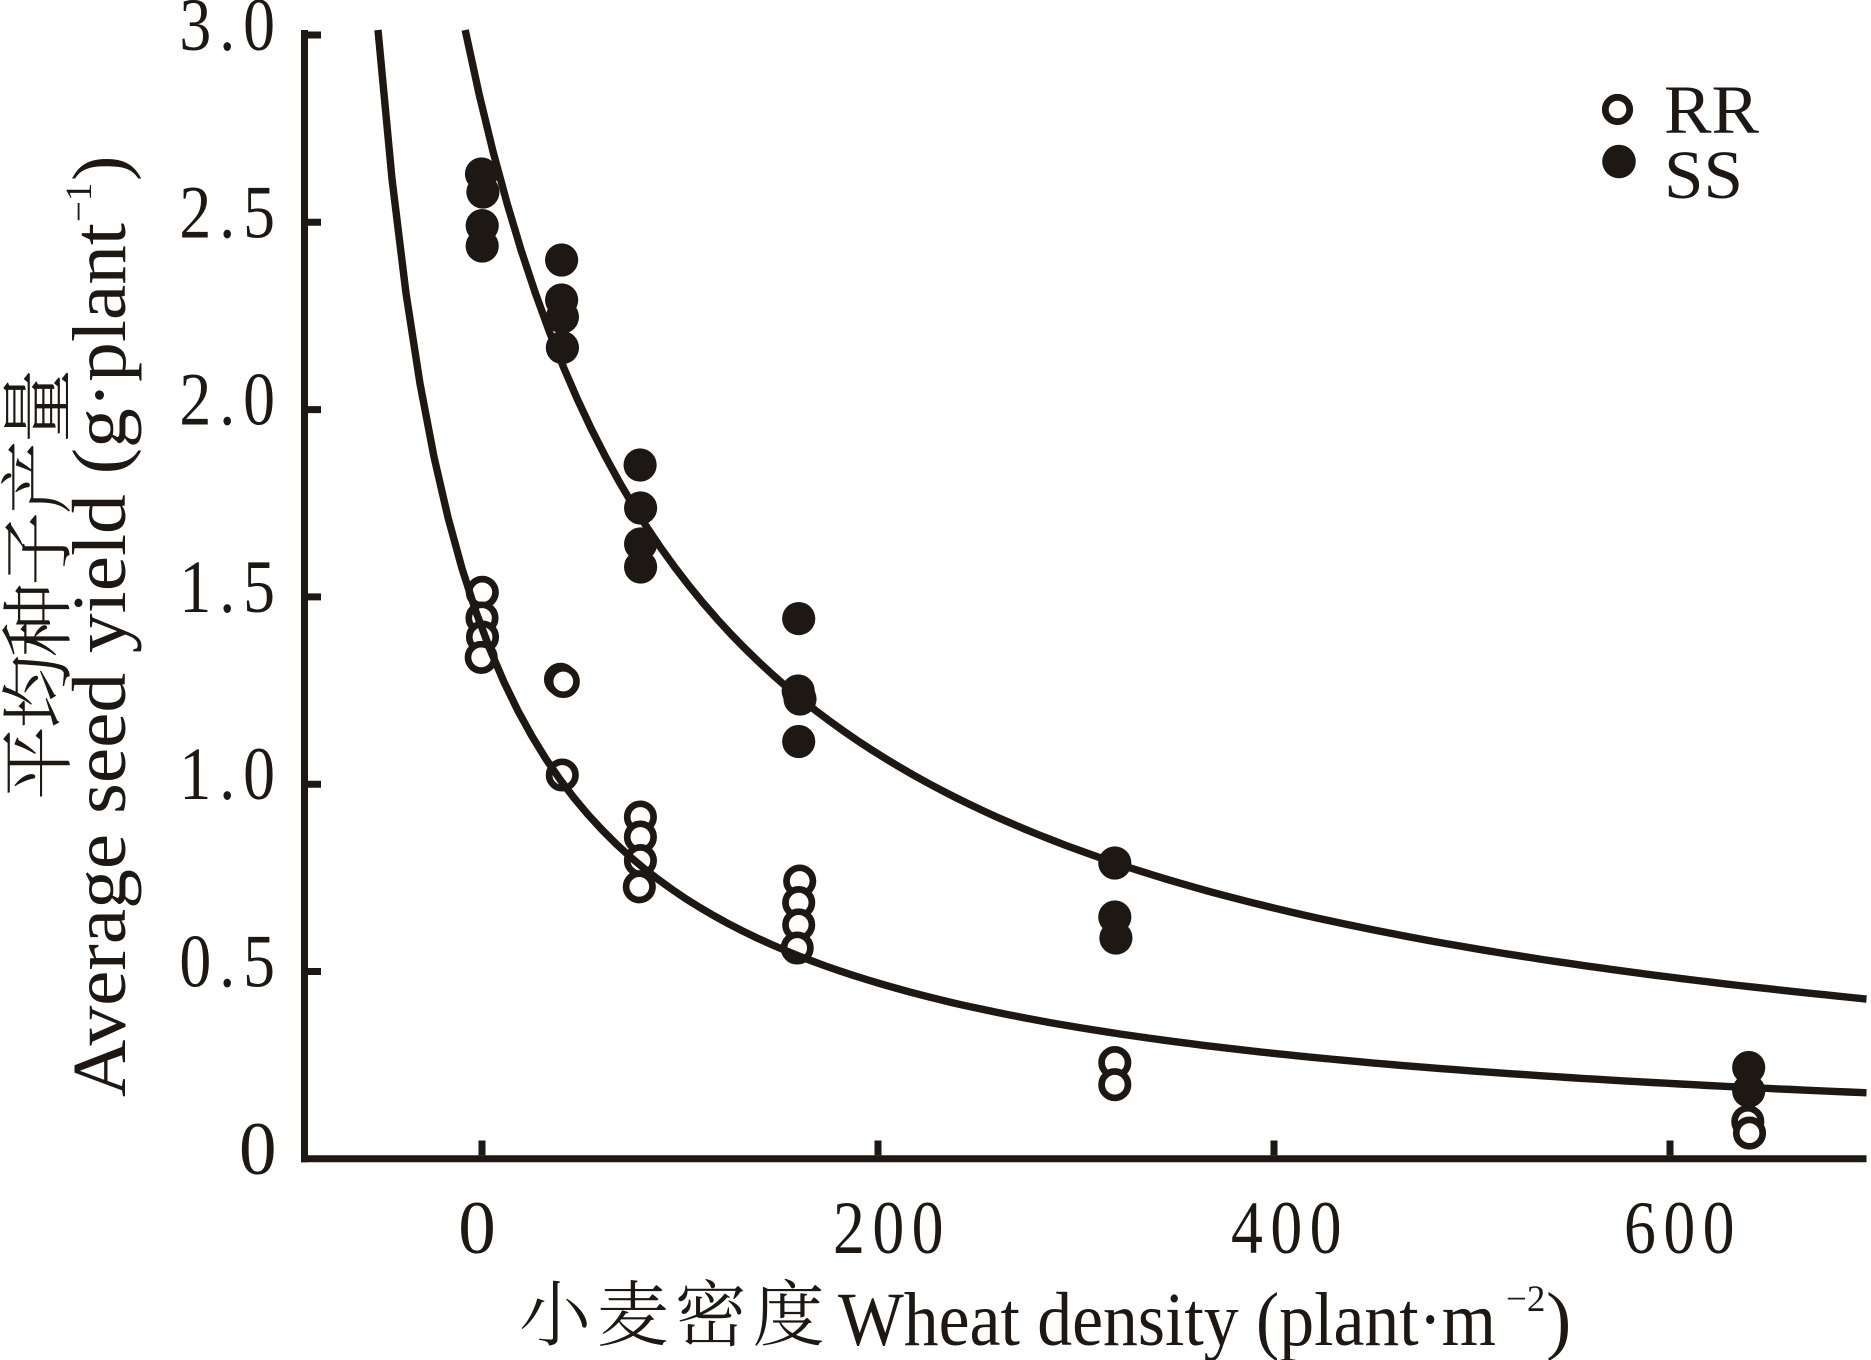  What do you see at coordinates (79, 202) in the screenshot?
I see `svg-text: −1` at bounding box center [79, 202].